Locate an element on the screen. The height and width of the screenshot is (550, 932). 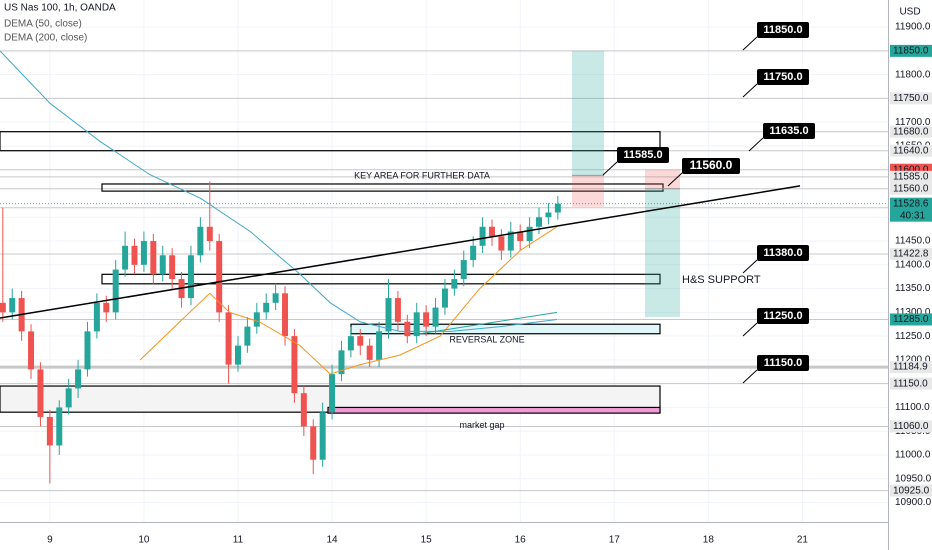
price-label: 11060.0 is located at coordinates (911, 426).